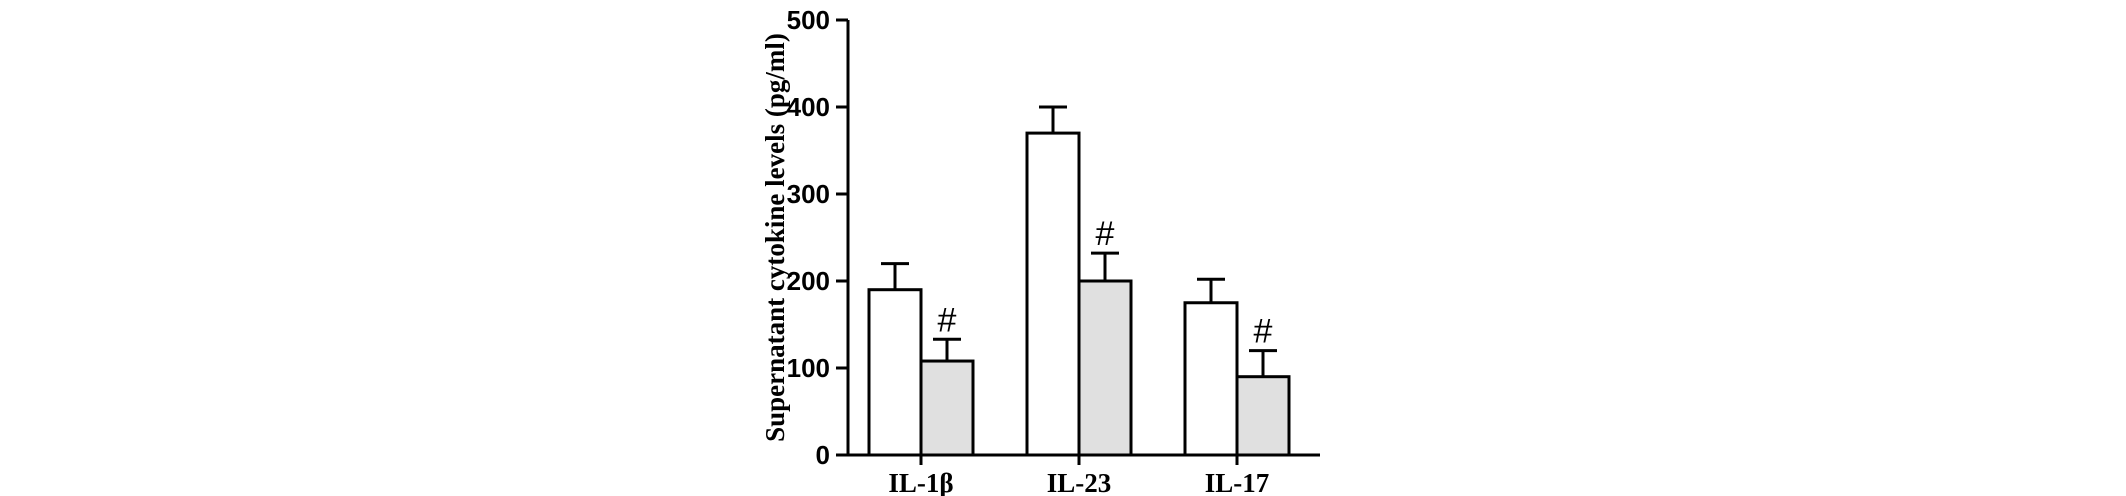  What do you see at coordinates (808, 107) in the screenshot?
I see `y-tick-label: 400` at bounding box center [808, 107].